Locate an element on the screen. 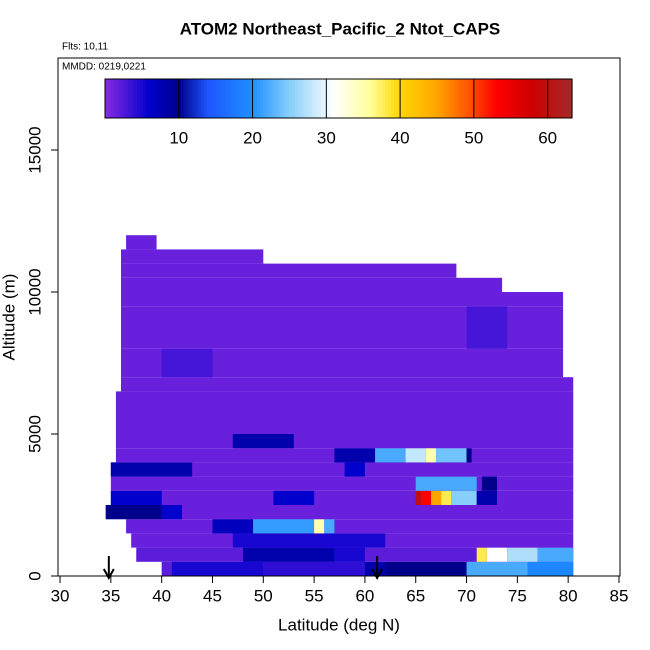 Image resolution: width=650 pixels, height=650 pixels. colorbar-tick-label: 50 is located at coordinates (473, 137).